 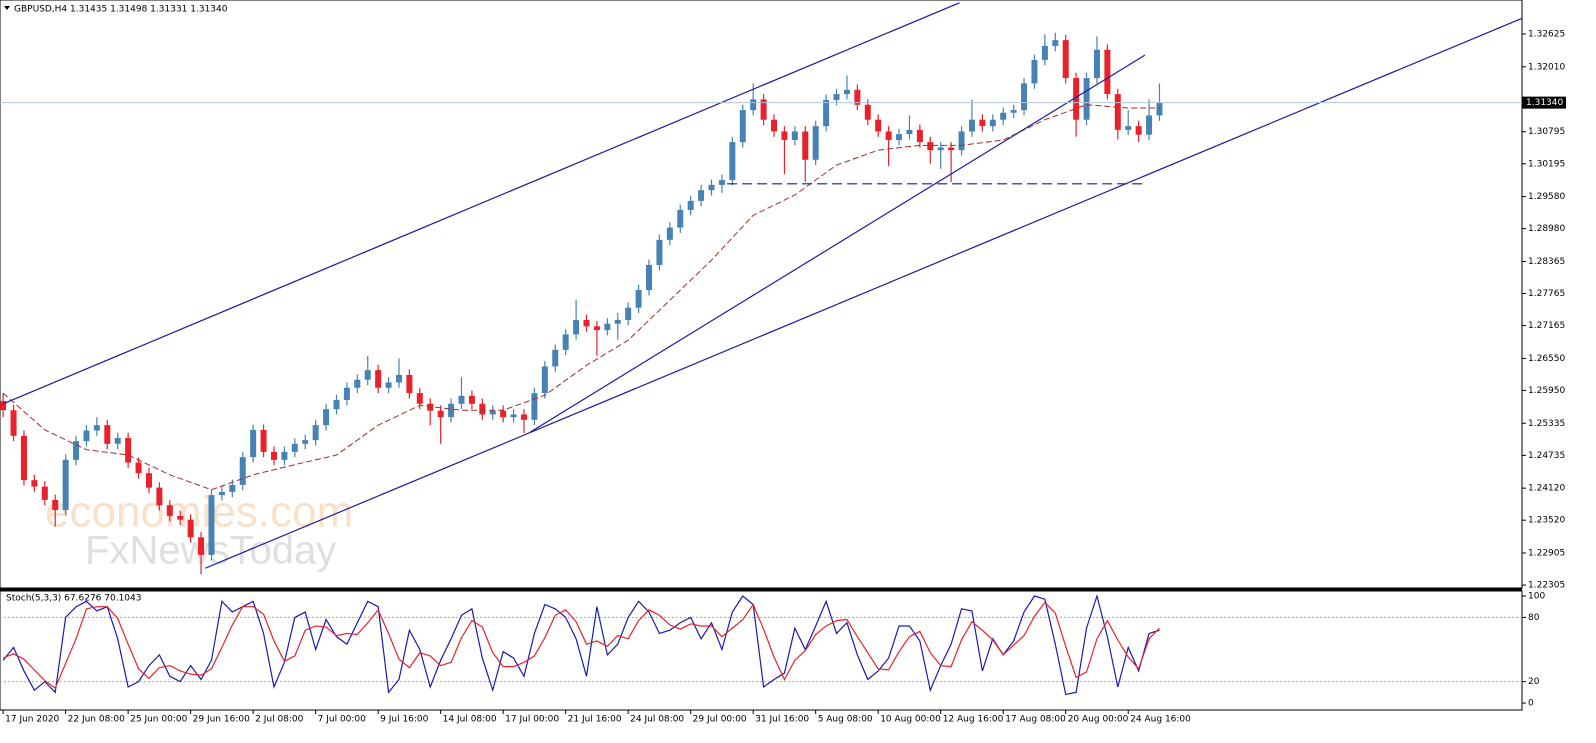 What do you see at coordinates (1546, 262) in the screenshot?
I see `y-tick-label: 1.28365` at bounding box center [1546, 262].